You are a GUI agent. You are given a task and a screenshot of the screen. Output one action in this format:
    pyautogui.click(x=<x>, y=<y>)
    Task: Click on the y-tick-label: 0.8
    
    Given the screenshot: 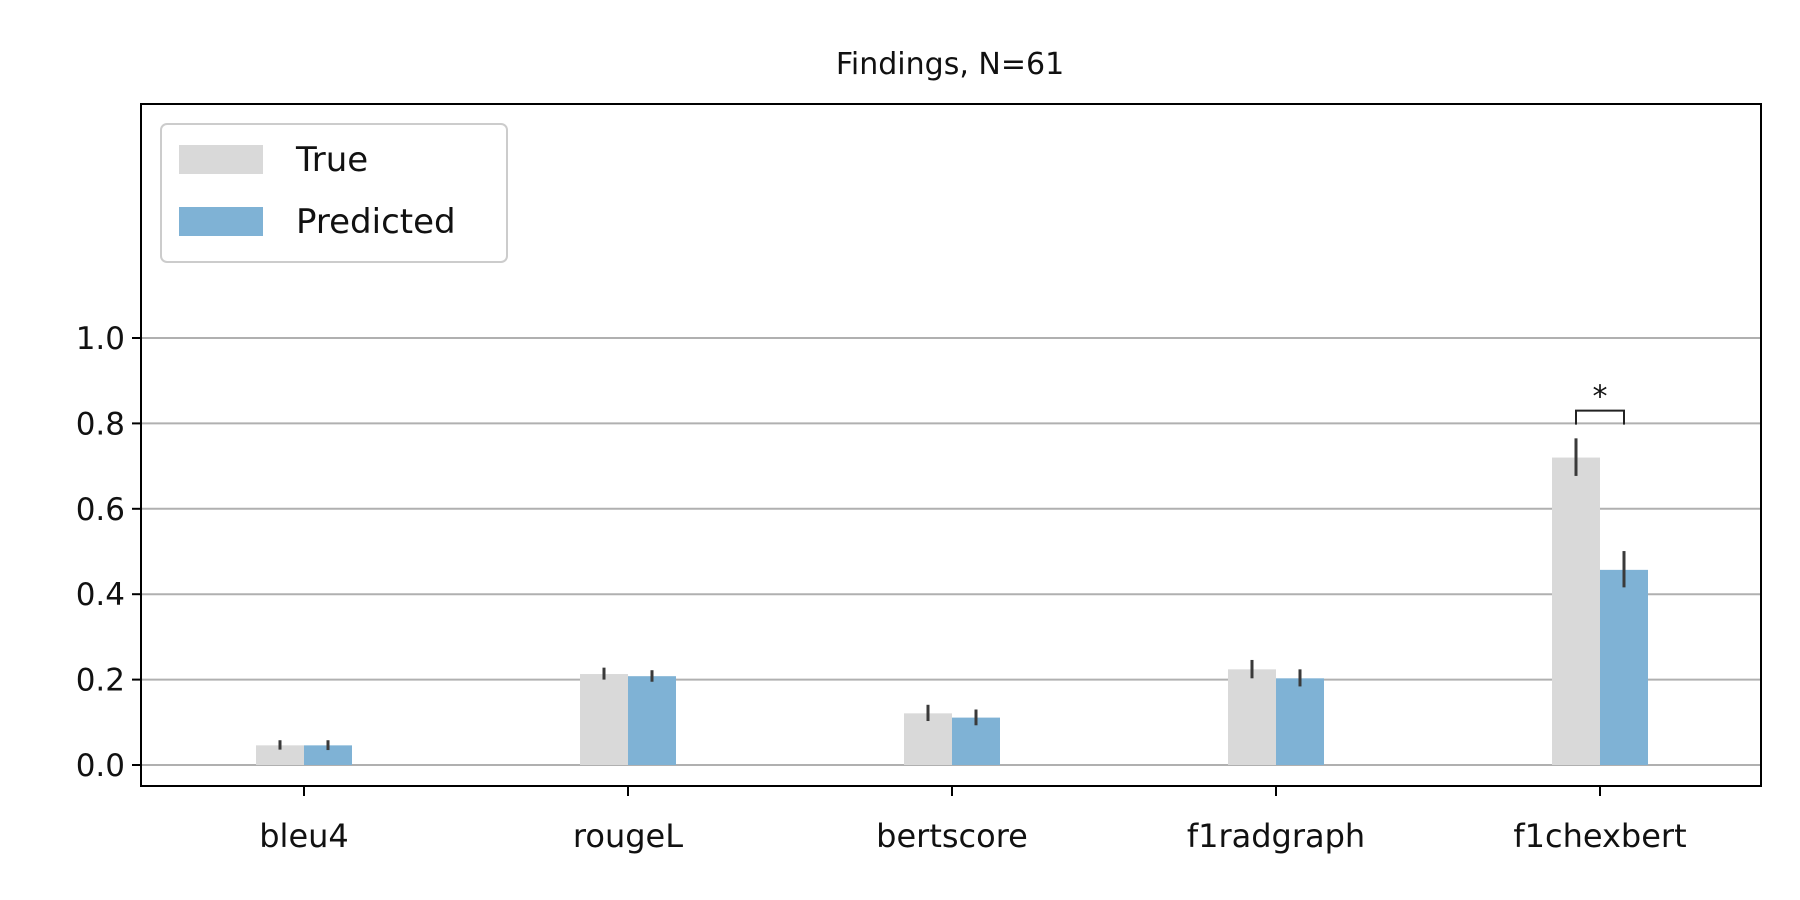 What is the action you would take?
    pyautogui.click(x=100, y=424)
    